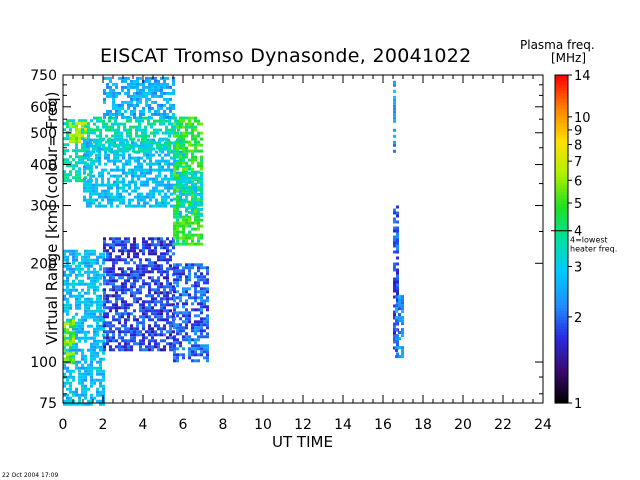  I want to click on colorbar-frame, so click(561, 239).